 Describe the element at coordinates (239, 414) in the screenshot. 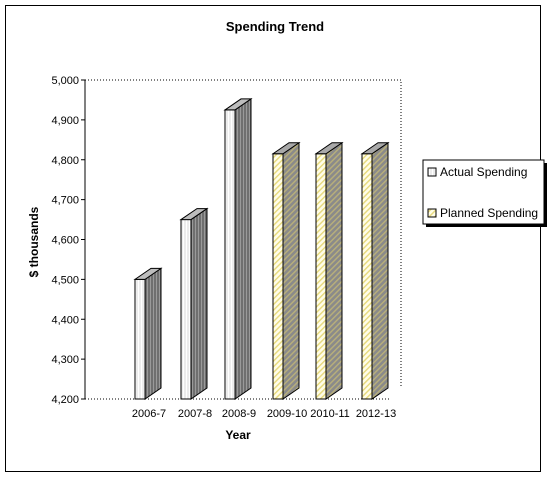

I see `x-tick-label: 2008-9` at that location.